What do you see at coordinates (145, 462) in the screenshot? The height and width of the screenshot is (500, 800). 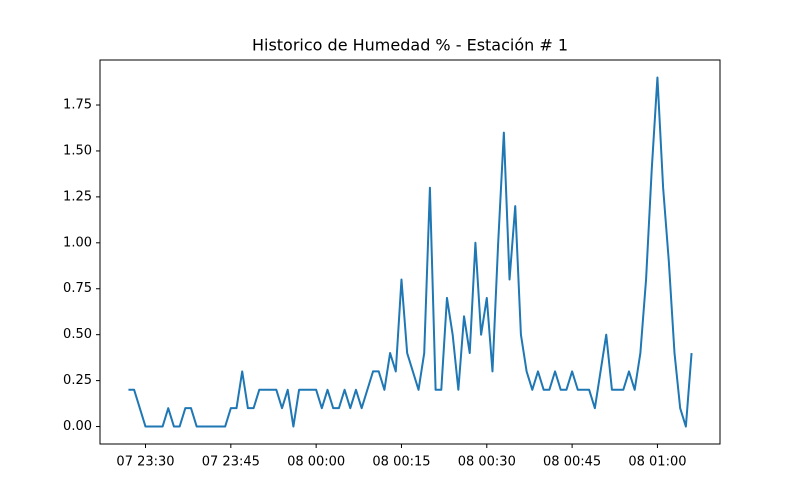 I see `x-tick-label: 07 23:30` at bounding box center [145, 462].